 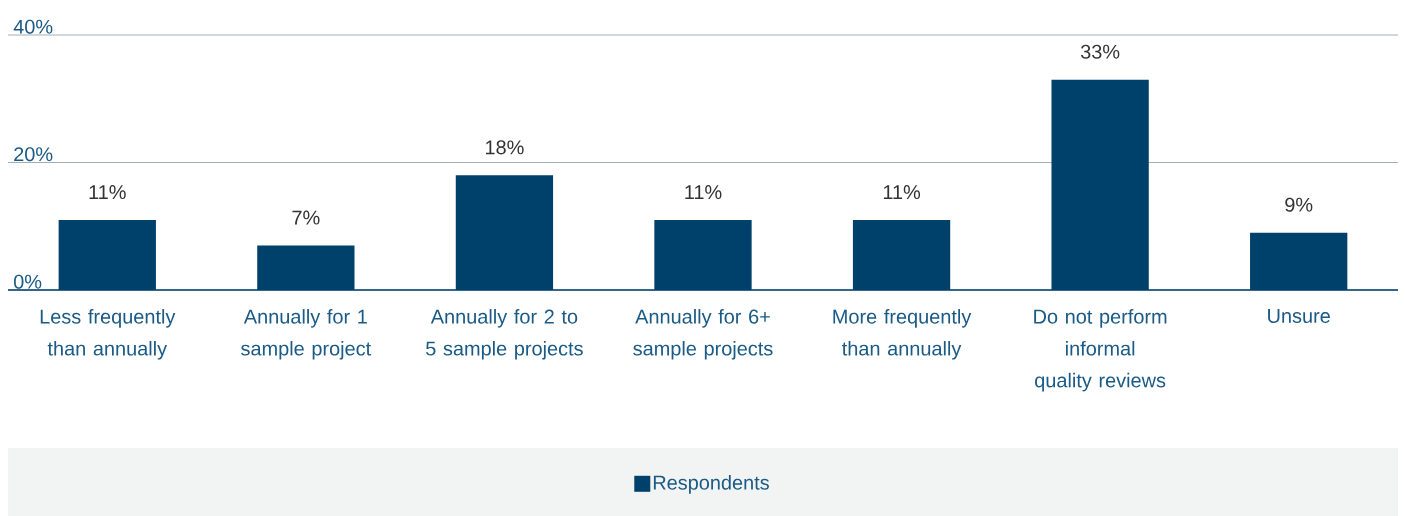 I want to click on x-tick-label: Annually for 2 to 5 sample projects, so click(x=504, y=334).